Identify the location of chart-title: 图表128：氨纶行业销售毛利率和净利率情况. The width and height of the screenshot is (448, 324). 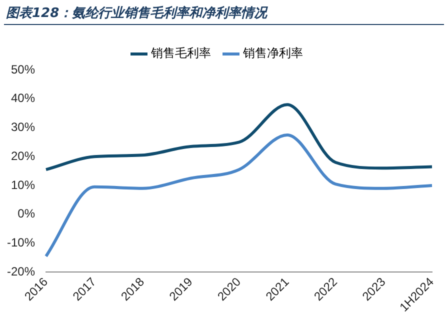
(137, 13).